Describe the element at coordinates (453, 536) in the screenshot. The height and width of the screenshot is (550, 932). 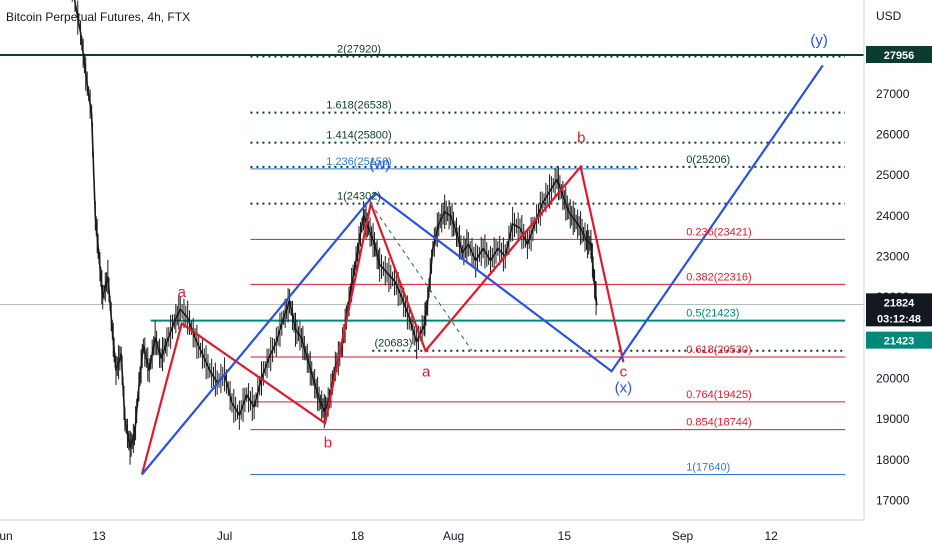
I see `time-tick-label: Aug` at that location.